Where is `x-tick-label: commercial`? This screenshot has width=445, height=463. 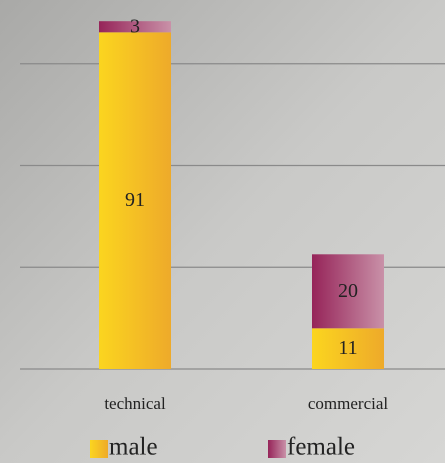 x-tick-label: commercial is located at coordinates (348, 403).